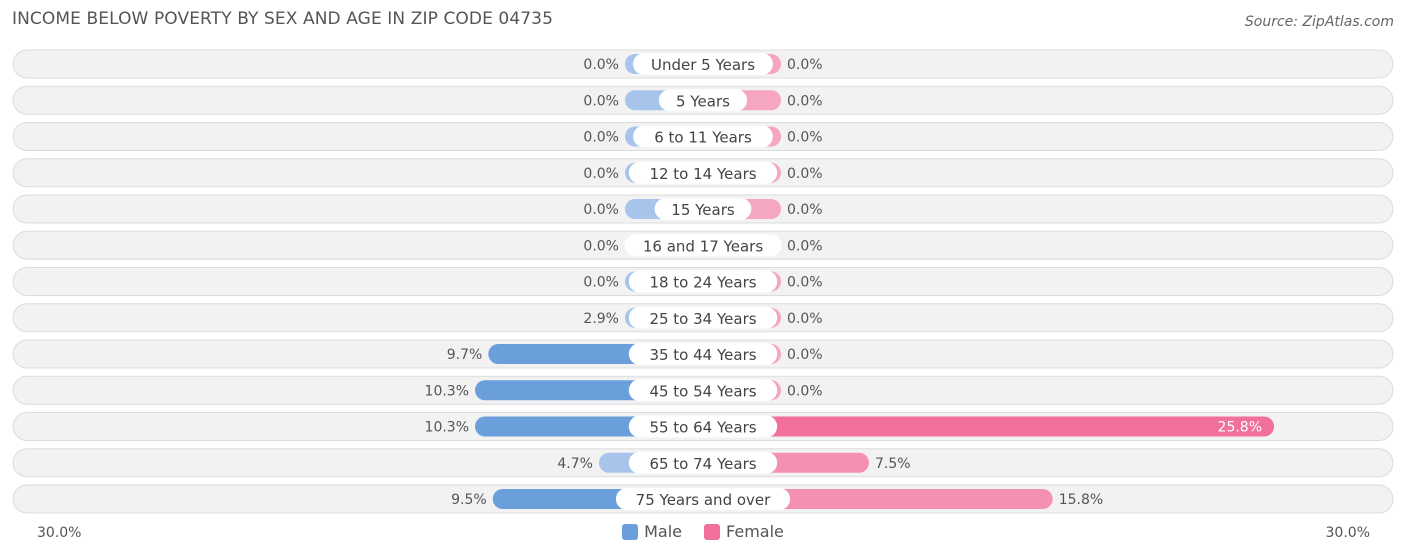 Image resolution: width=1406 pixels, height=558 pixels. I want to click on category-label: 45 to 54 Years, so click(702, 391).